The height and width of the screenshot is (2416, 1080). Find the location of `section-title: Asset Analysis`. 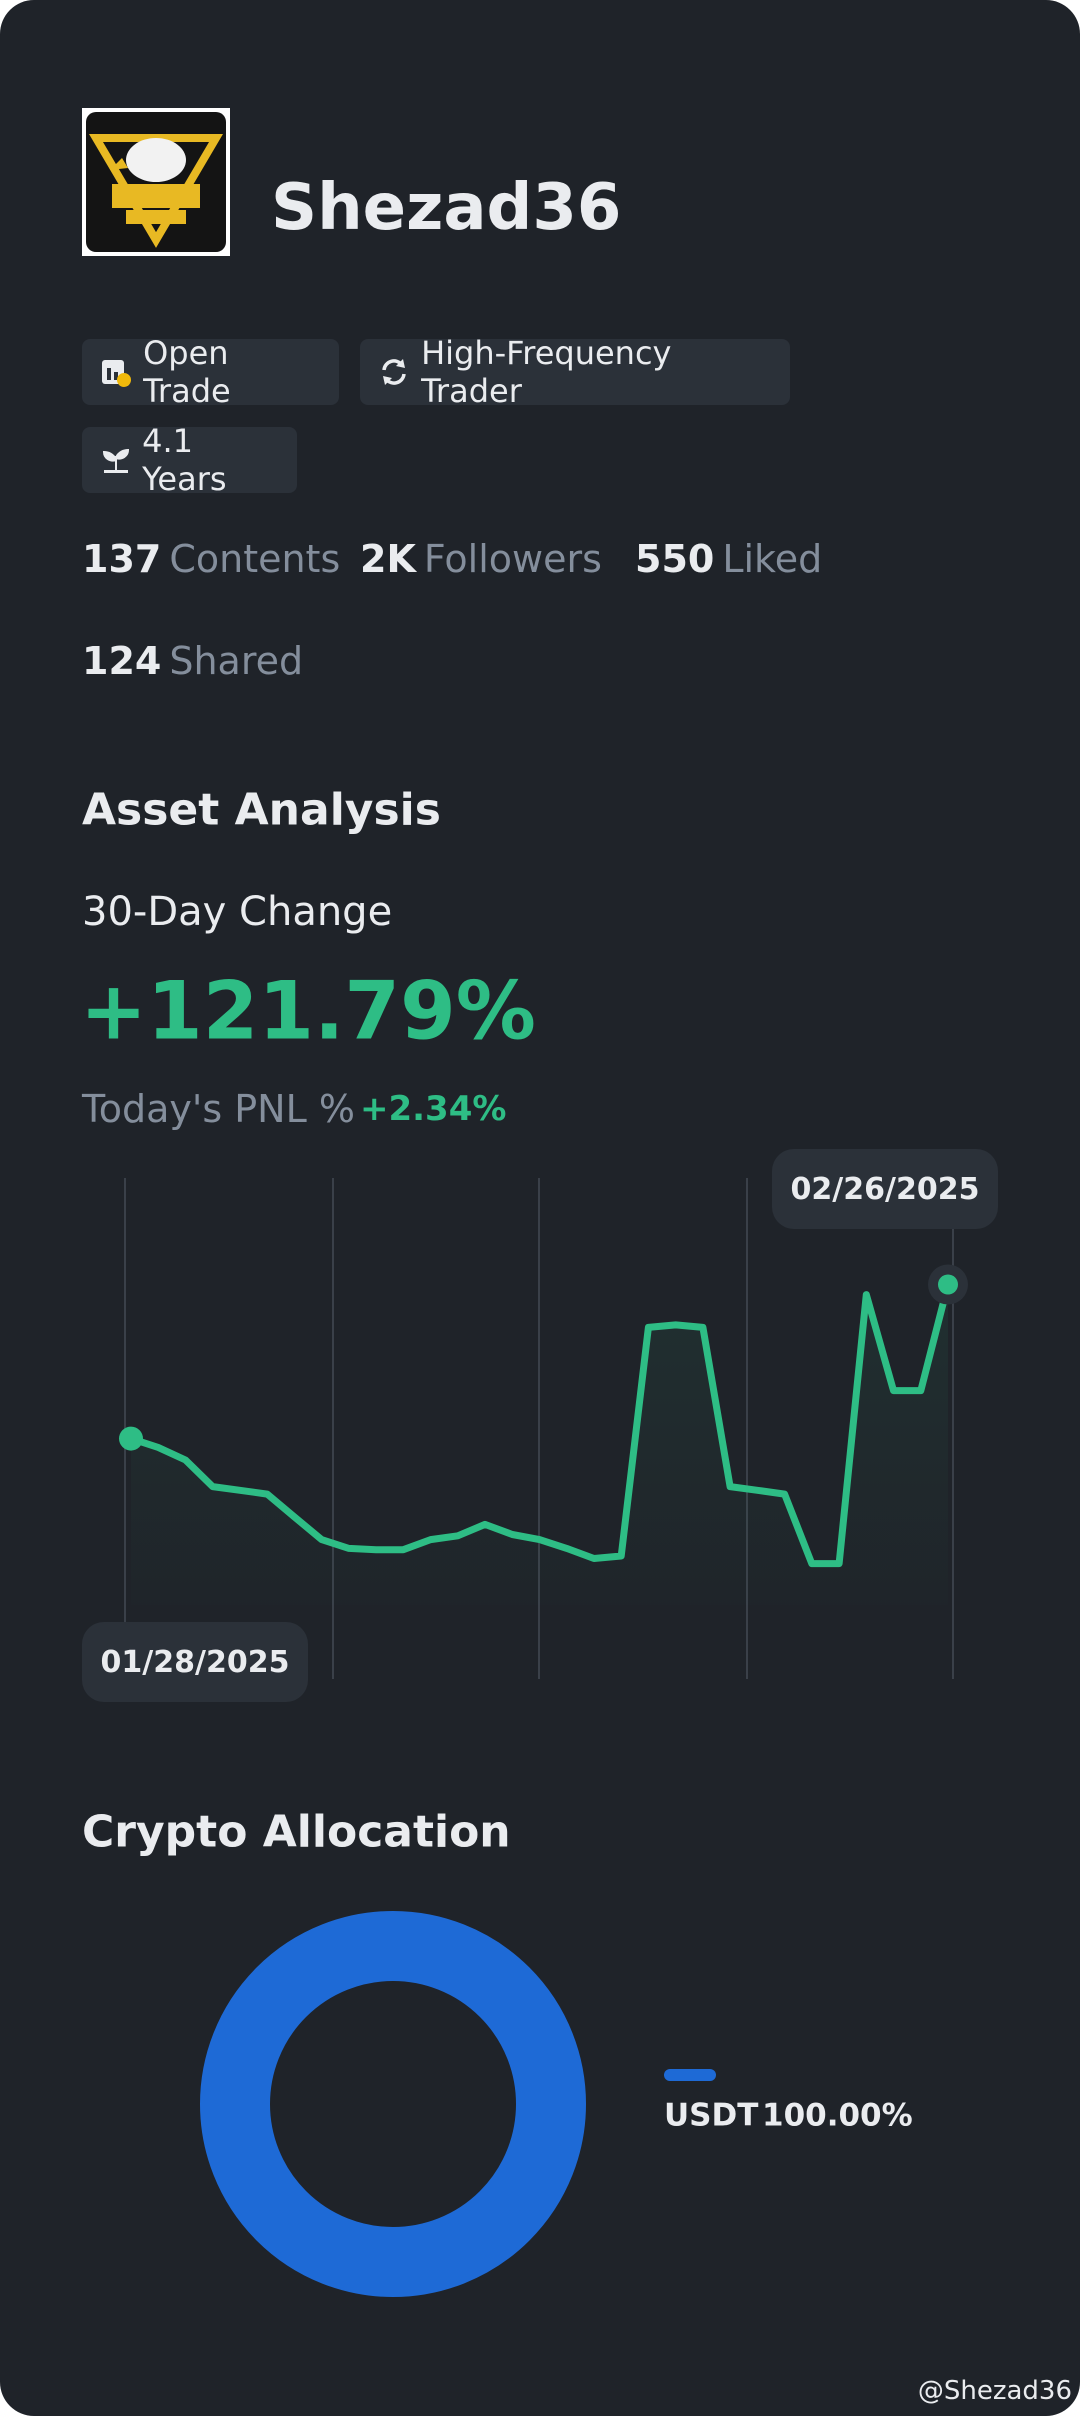

section-title: Asset Analysis is located at coordinates (261, 810).